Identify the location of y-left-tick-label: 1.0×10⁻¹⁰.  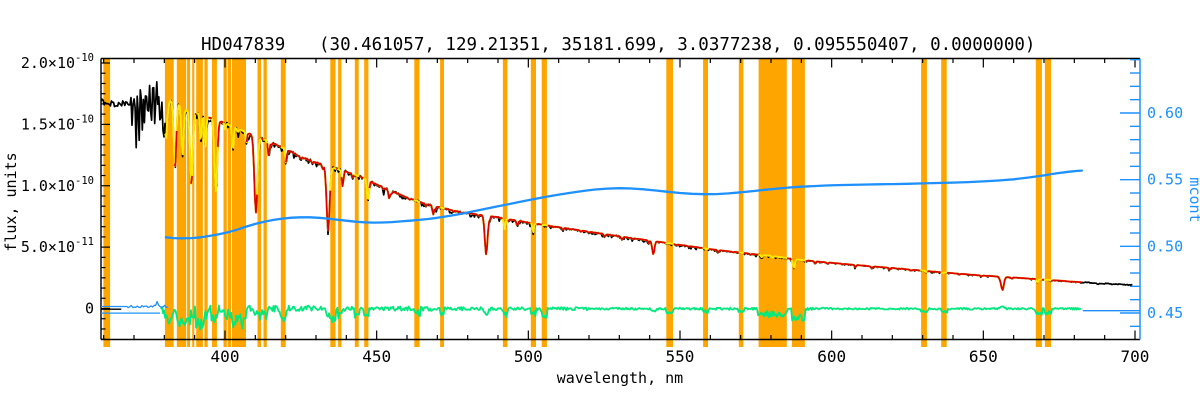
(57, 185).